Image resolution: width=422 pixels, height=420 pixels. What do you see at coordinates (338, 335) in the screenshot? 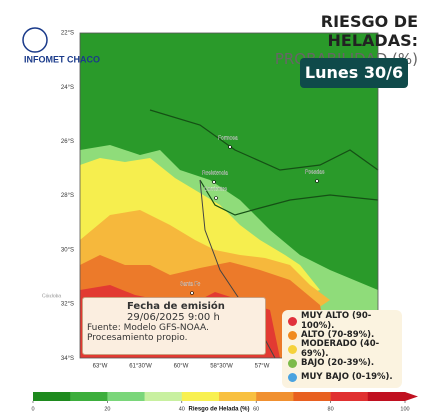
I see `legend-label: ALTO (70-89%).` at bounding box center [338, 335].